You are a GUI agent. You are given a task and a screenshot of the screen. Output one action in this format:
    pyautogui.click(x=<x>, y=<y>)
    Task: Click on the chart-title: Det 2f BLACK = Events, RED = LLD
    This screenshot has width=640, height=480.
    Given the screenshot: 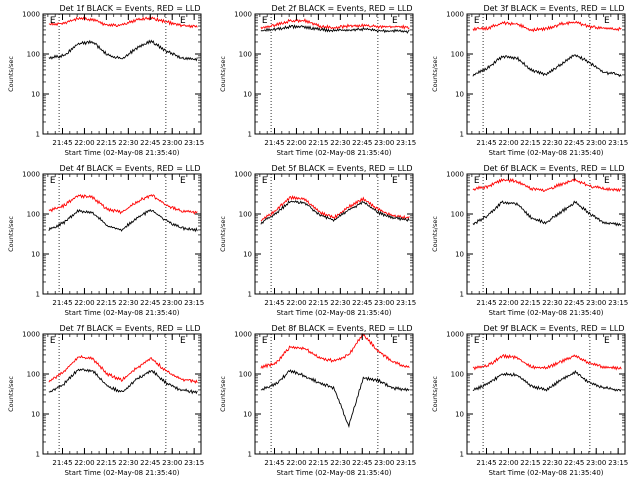 What is the action you would take?
    pyautogui.click(x=341, y=8)
    